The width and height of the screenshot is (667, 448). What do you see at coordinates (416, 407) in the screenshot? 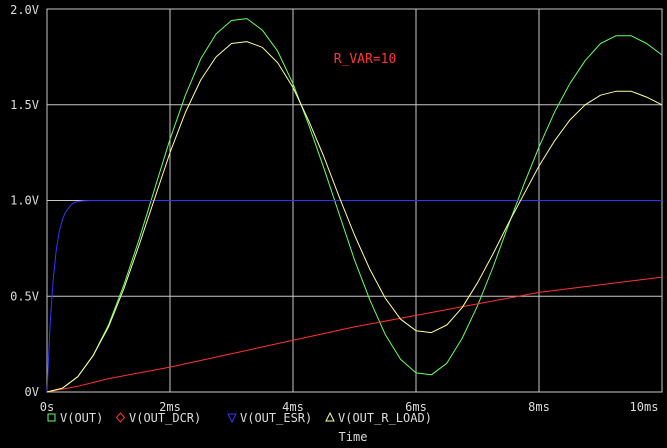
I see `x-tick-label: 6ms` at bounding box center [416, 407].